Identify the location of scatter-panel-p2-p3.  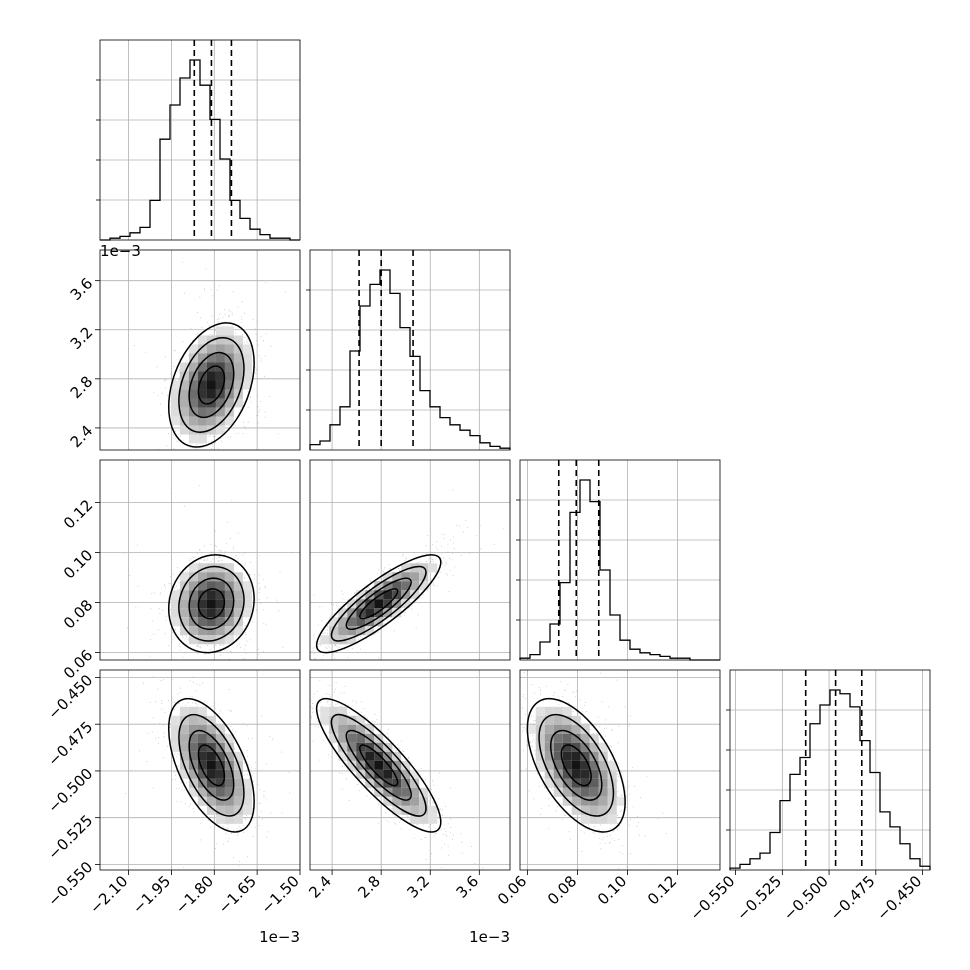
(620, 770).